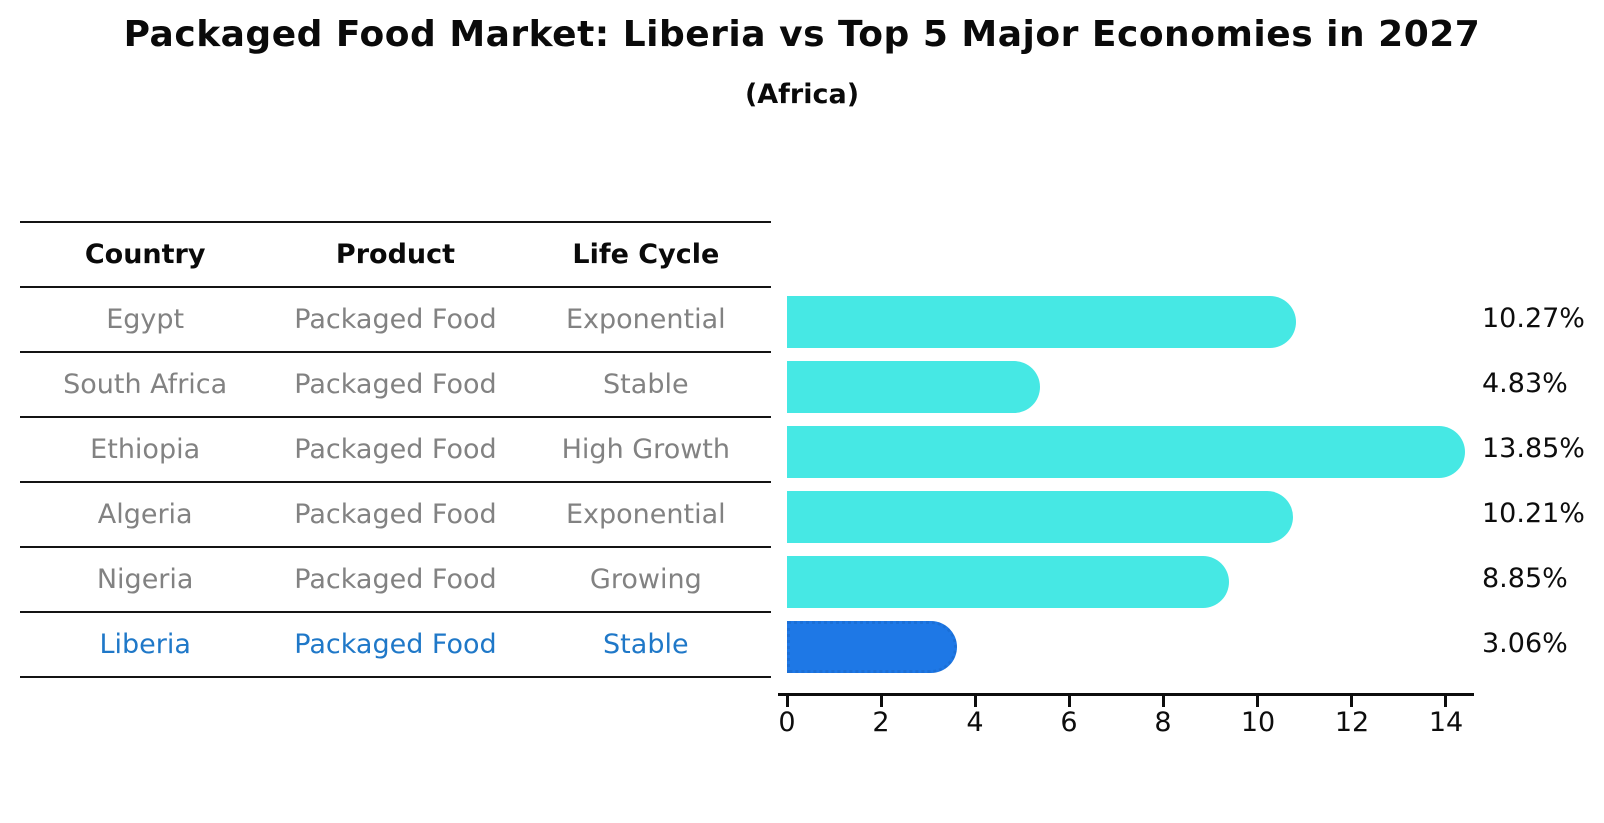 The image size is (1604, 823). Describe the element at coordinates (1446, 722) in the screenshot. I see `x-tick-label: 14` at that location.